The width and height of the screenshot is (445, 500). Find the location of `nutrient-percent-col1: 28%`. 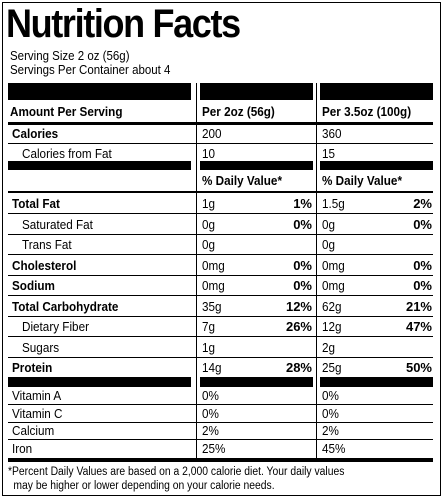

nutrient-percent-col1: 28% is located at coordinates (298, 367).